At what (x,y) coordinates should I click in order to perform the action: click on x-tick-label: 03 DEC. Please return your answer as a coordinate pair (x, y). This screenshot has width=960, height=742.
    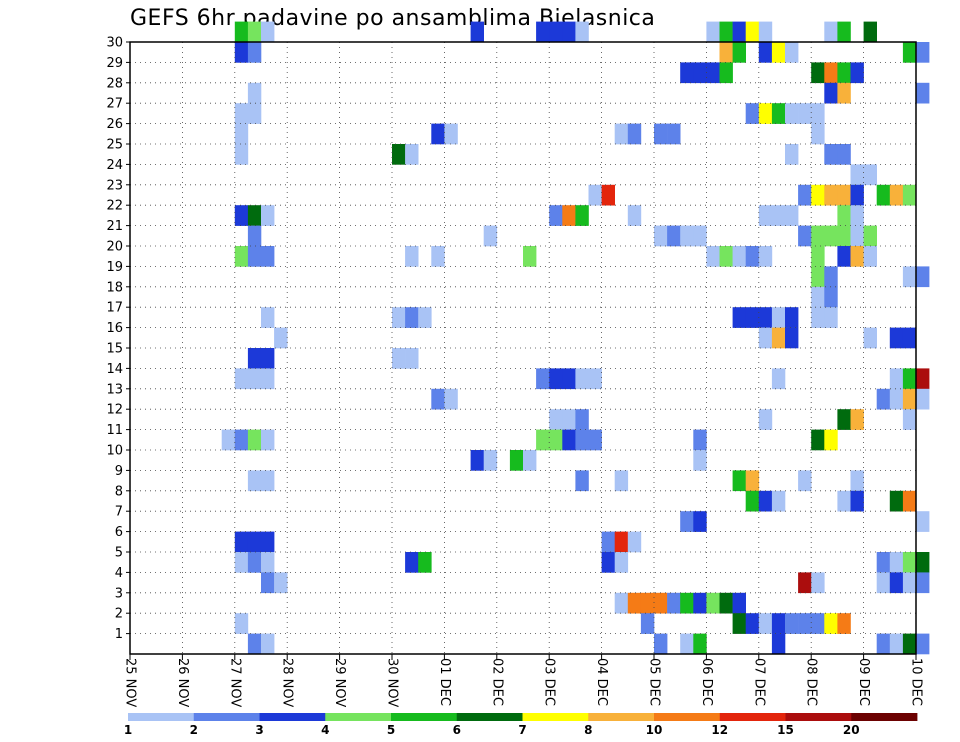
    Looking at the image, I should click on (549, 682).